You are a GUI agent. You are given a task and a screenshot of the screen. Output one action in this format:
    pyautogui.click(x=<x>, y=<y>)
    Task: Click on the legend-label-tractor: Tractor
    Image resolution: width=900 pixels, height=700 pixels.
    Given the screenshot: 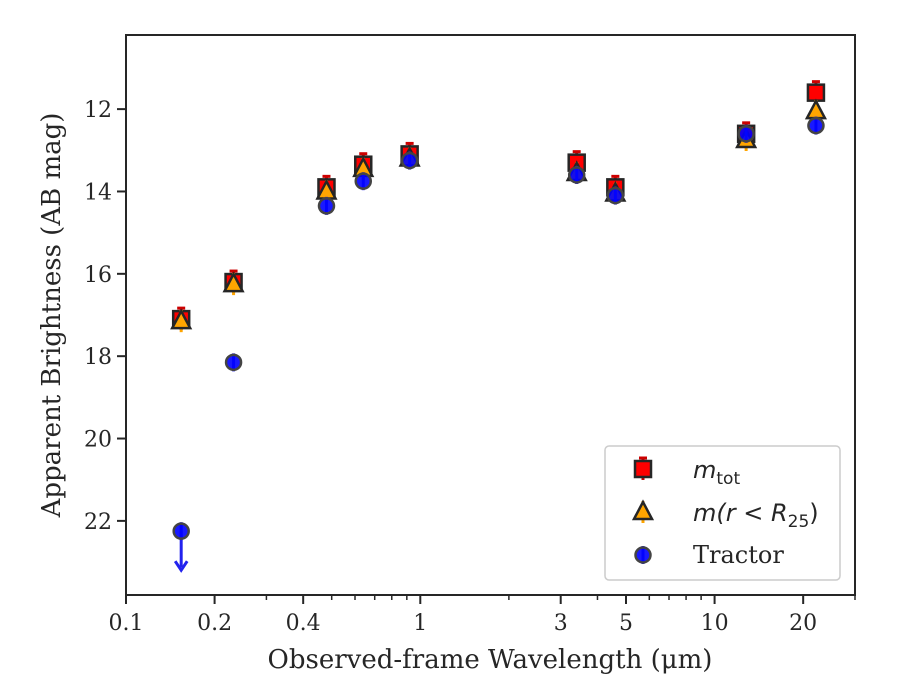 What is the action you would take?
    pyautogui.click(x=738, y=555)
    